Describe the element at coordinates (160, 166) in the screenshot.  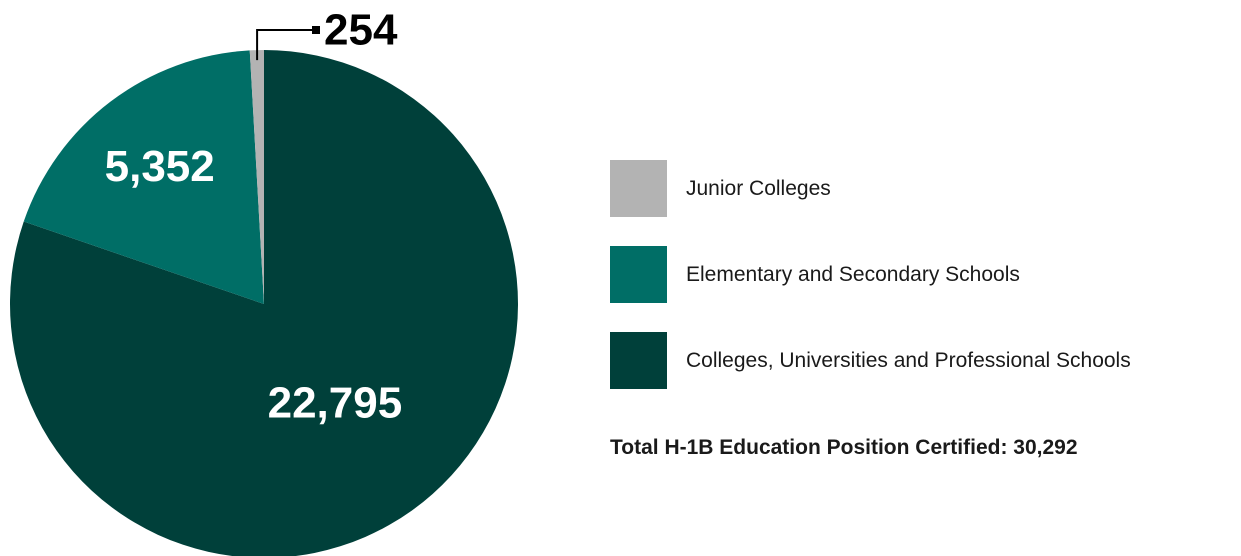
I see `pie-value-label-1: 5,352` at that location.